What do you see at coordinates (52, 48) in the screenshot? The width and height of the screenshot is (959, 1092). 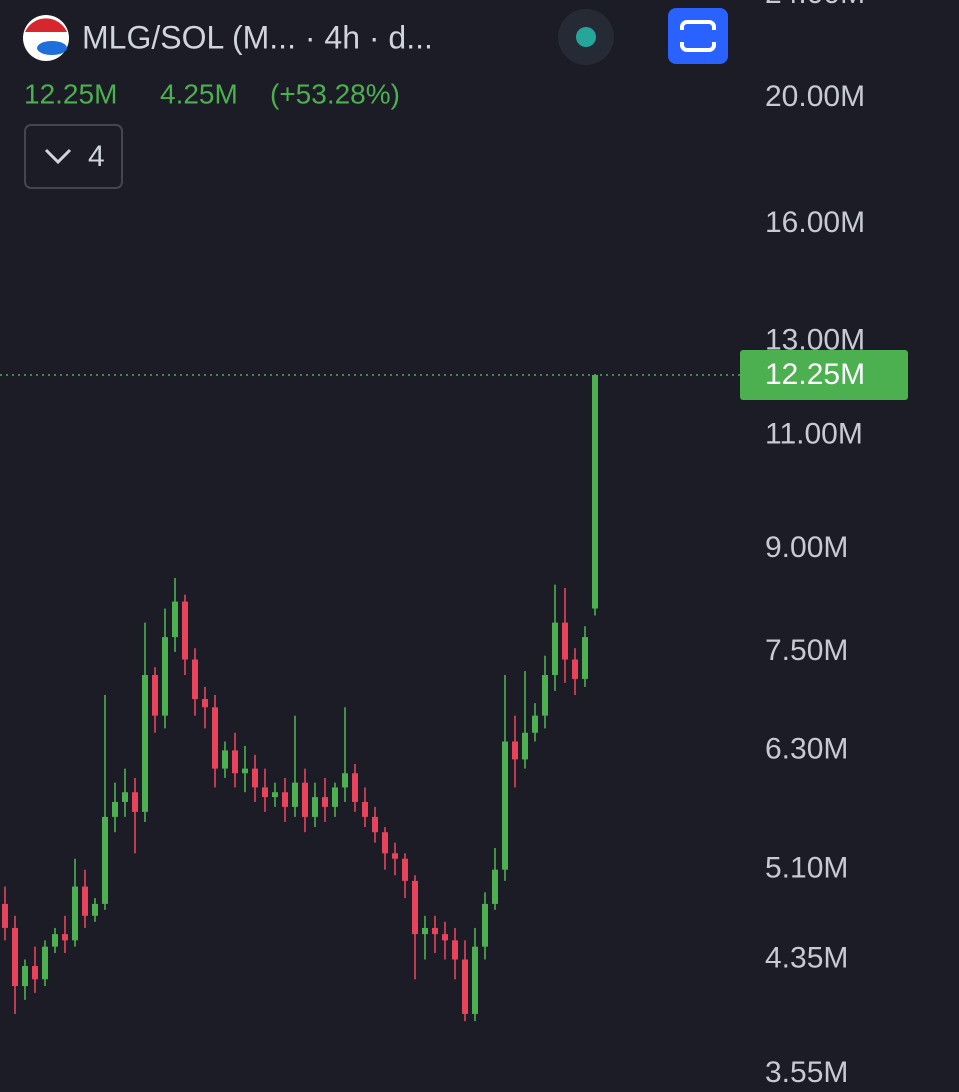 I see `token-icon-badge` at bounding box center [52, 48].